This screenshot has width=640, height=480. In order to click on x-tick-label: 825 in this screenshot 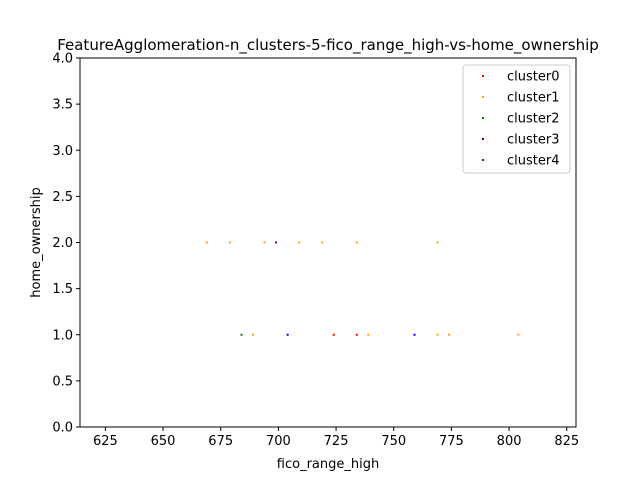, I will do `click(566, 441)`.